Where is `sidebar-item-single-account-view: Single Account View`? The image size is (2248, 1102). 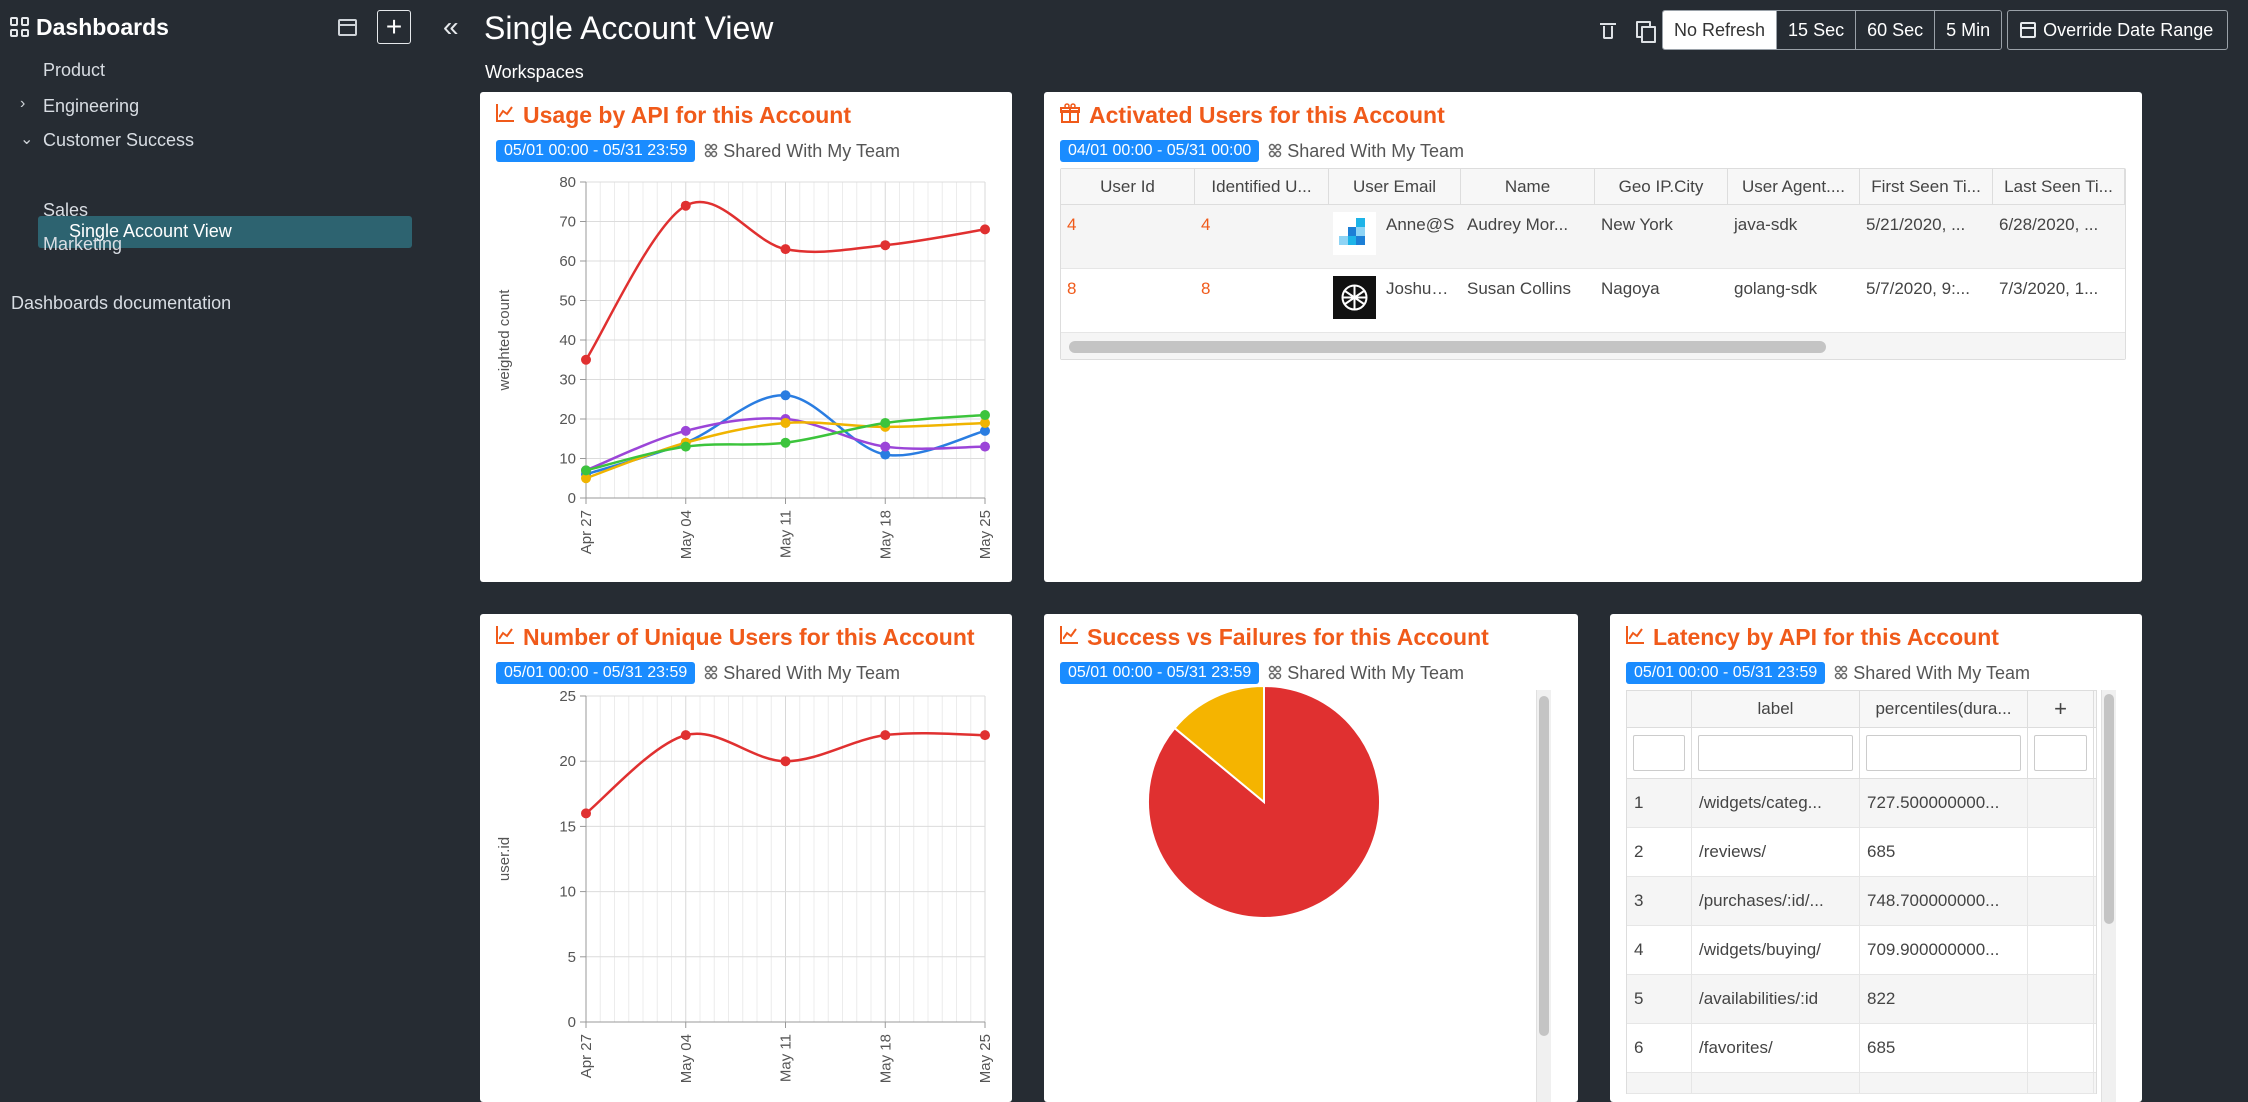 sidebar-item-single-account-view: Single Account View is located at coordinates (225, 232).